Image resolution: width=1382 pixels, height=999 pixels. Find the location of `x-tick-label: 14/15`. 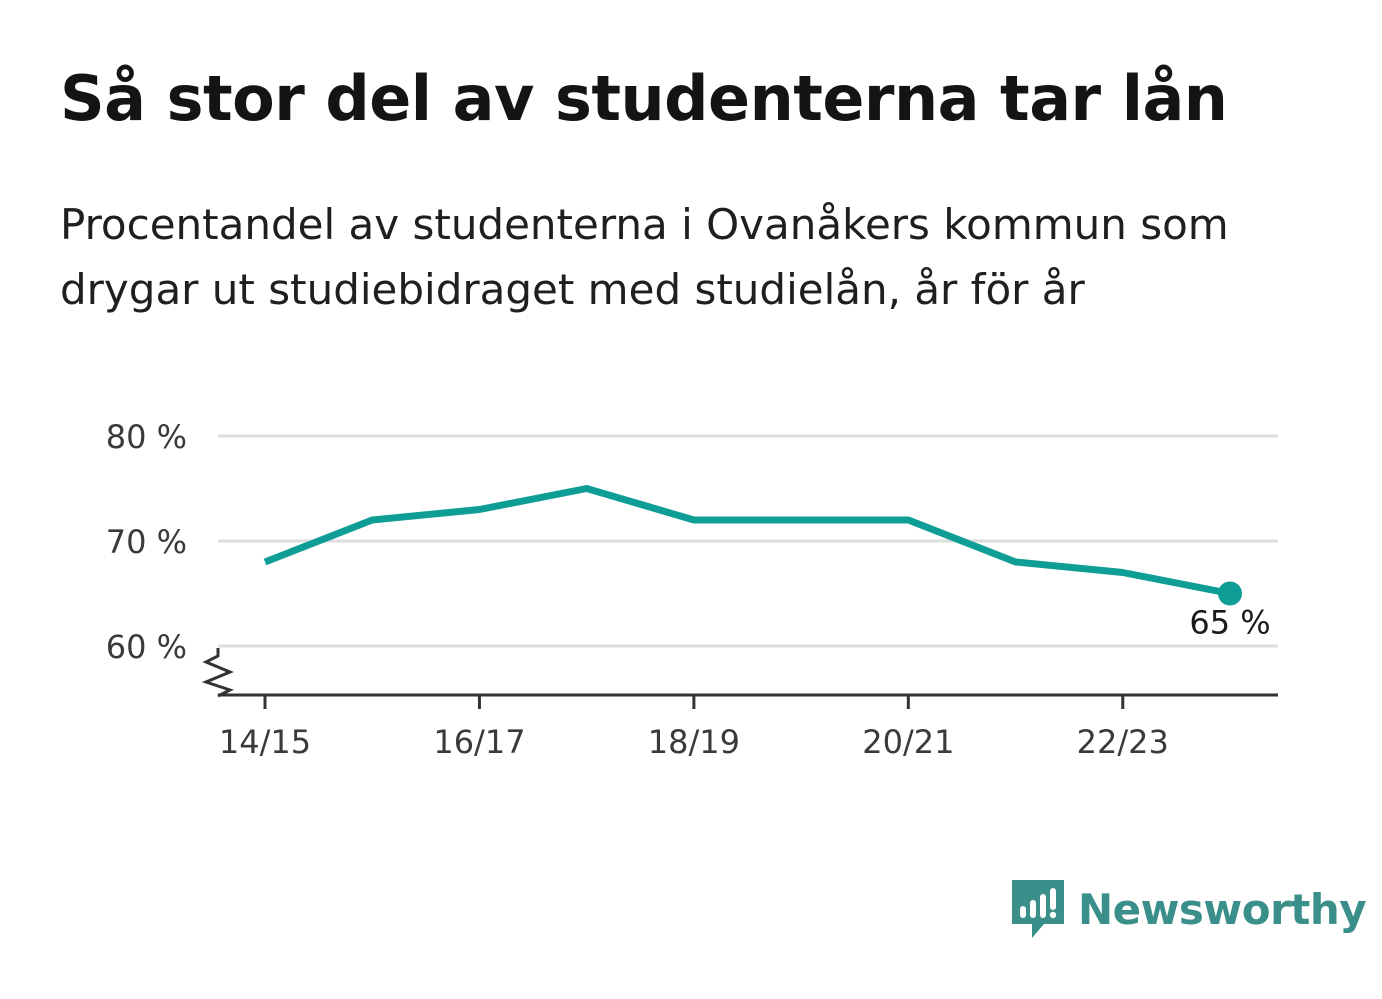

x-tick-label: 14/15 is located at coordinates (265, 742).